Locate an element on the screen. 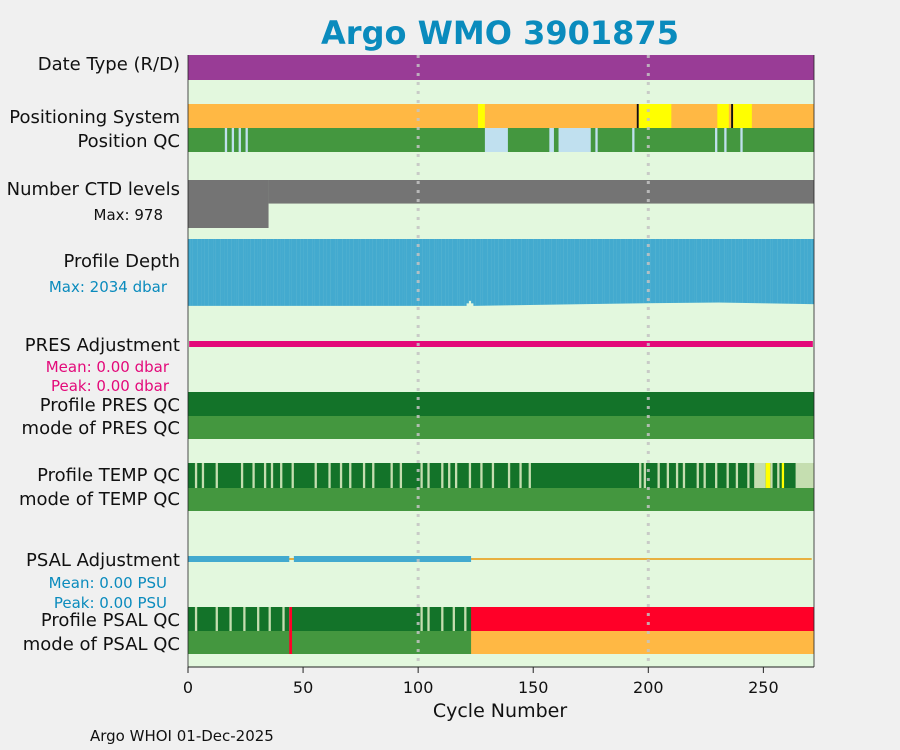  ctd-levels-bar is located at coordinates (541, 192).